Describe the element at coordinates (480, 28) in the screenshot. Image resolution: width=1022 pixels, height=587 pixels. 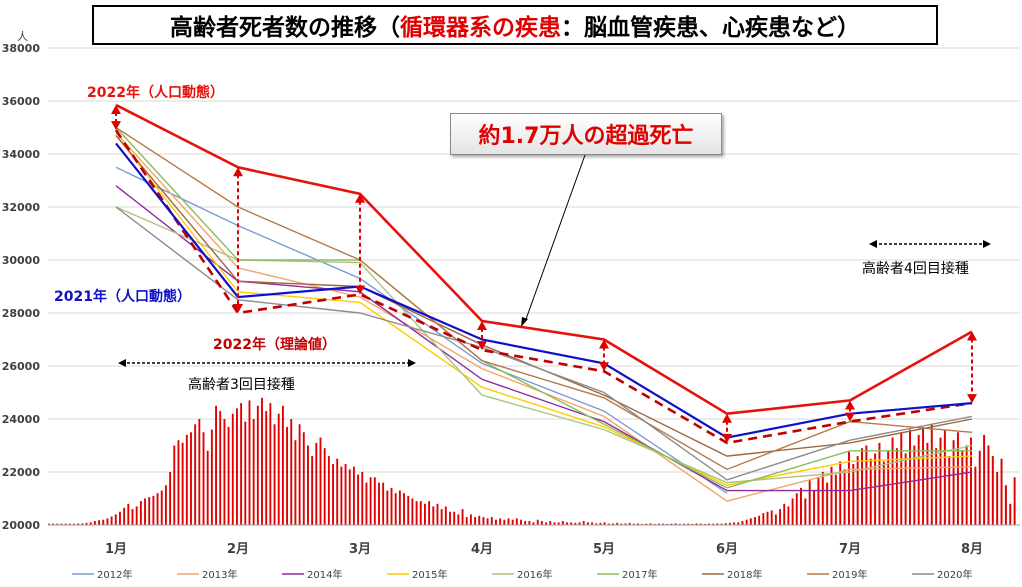
I see `title-highlight: 循環器系の疾患` at that location.